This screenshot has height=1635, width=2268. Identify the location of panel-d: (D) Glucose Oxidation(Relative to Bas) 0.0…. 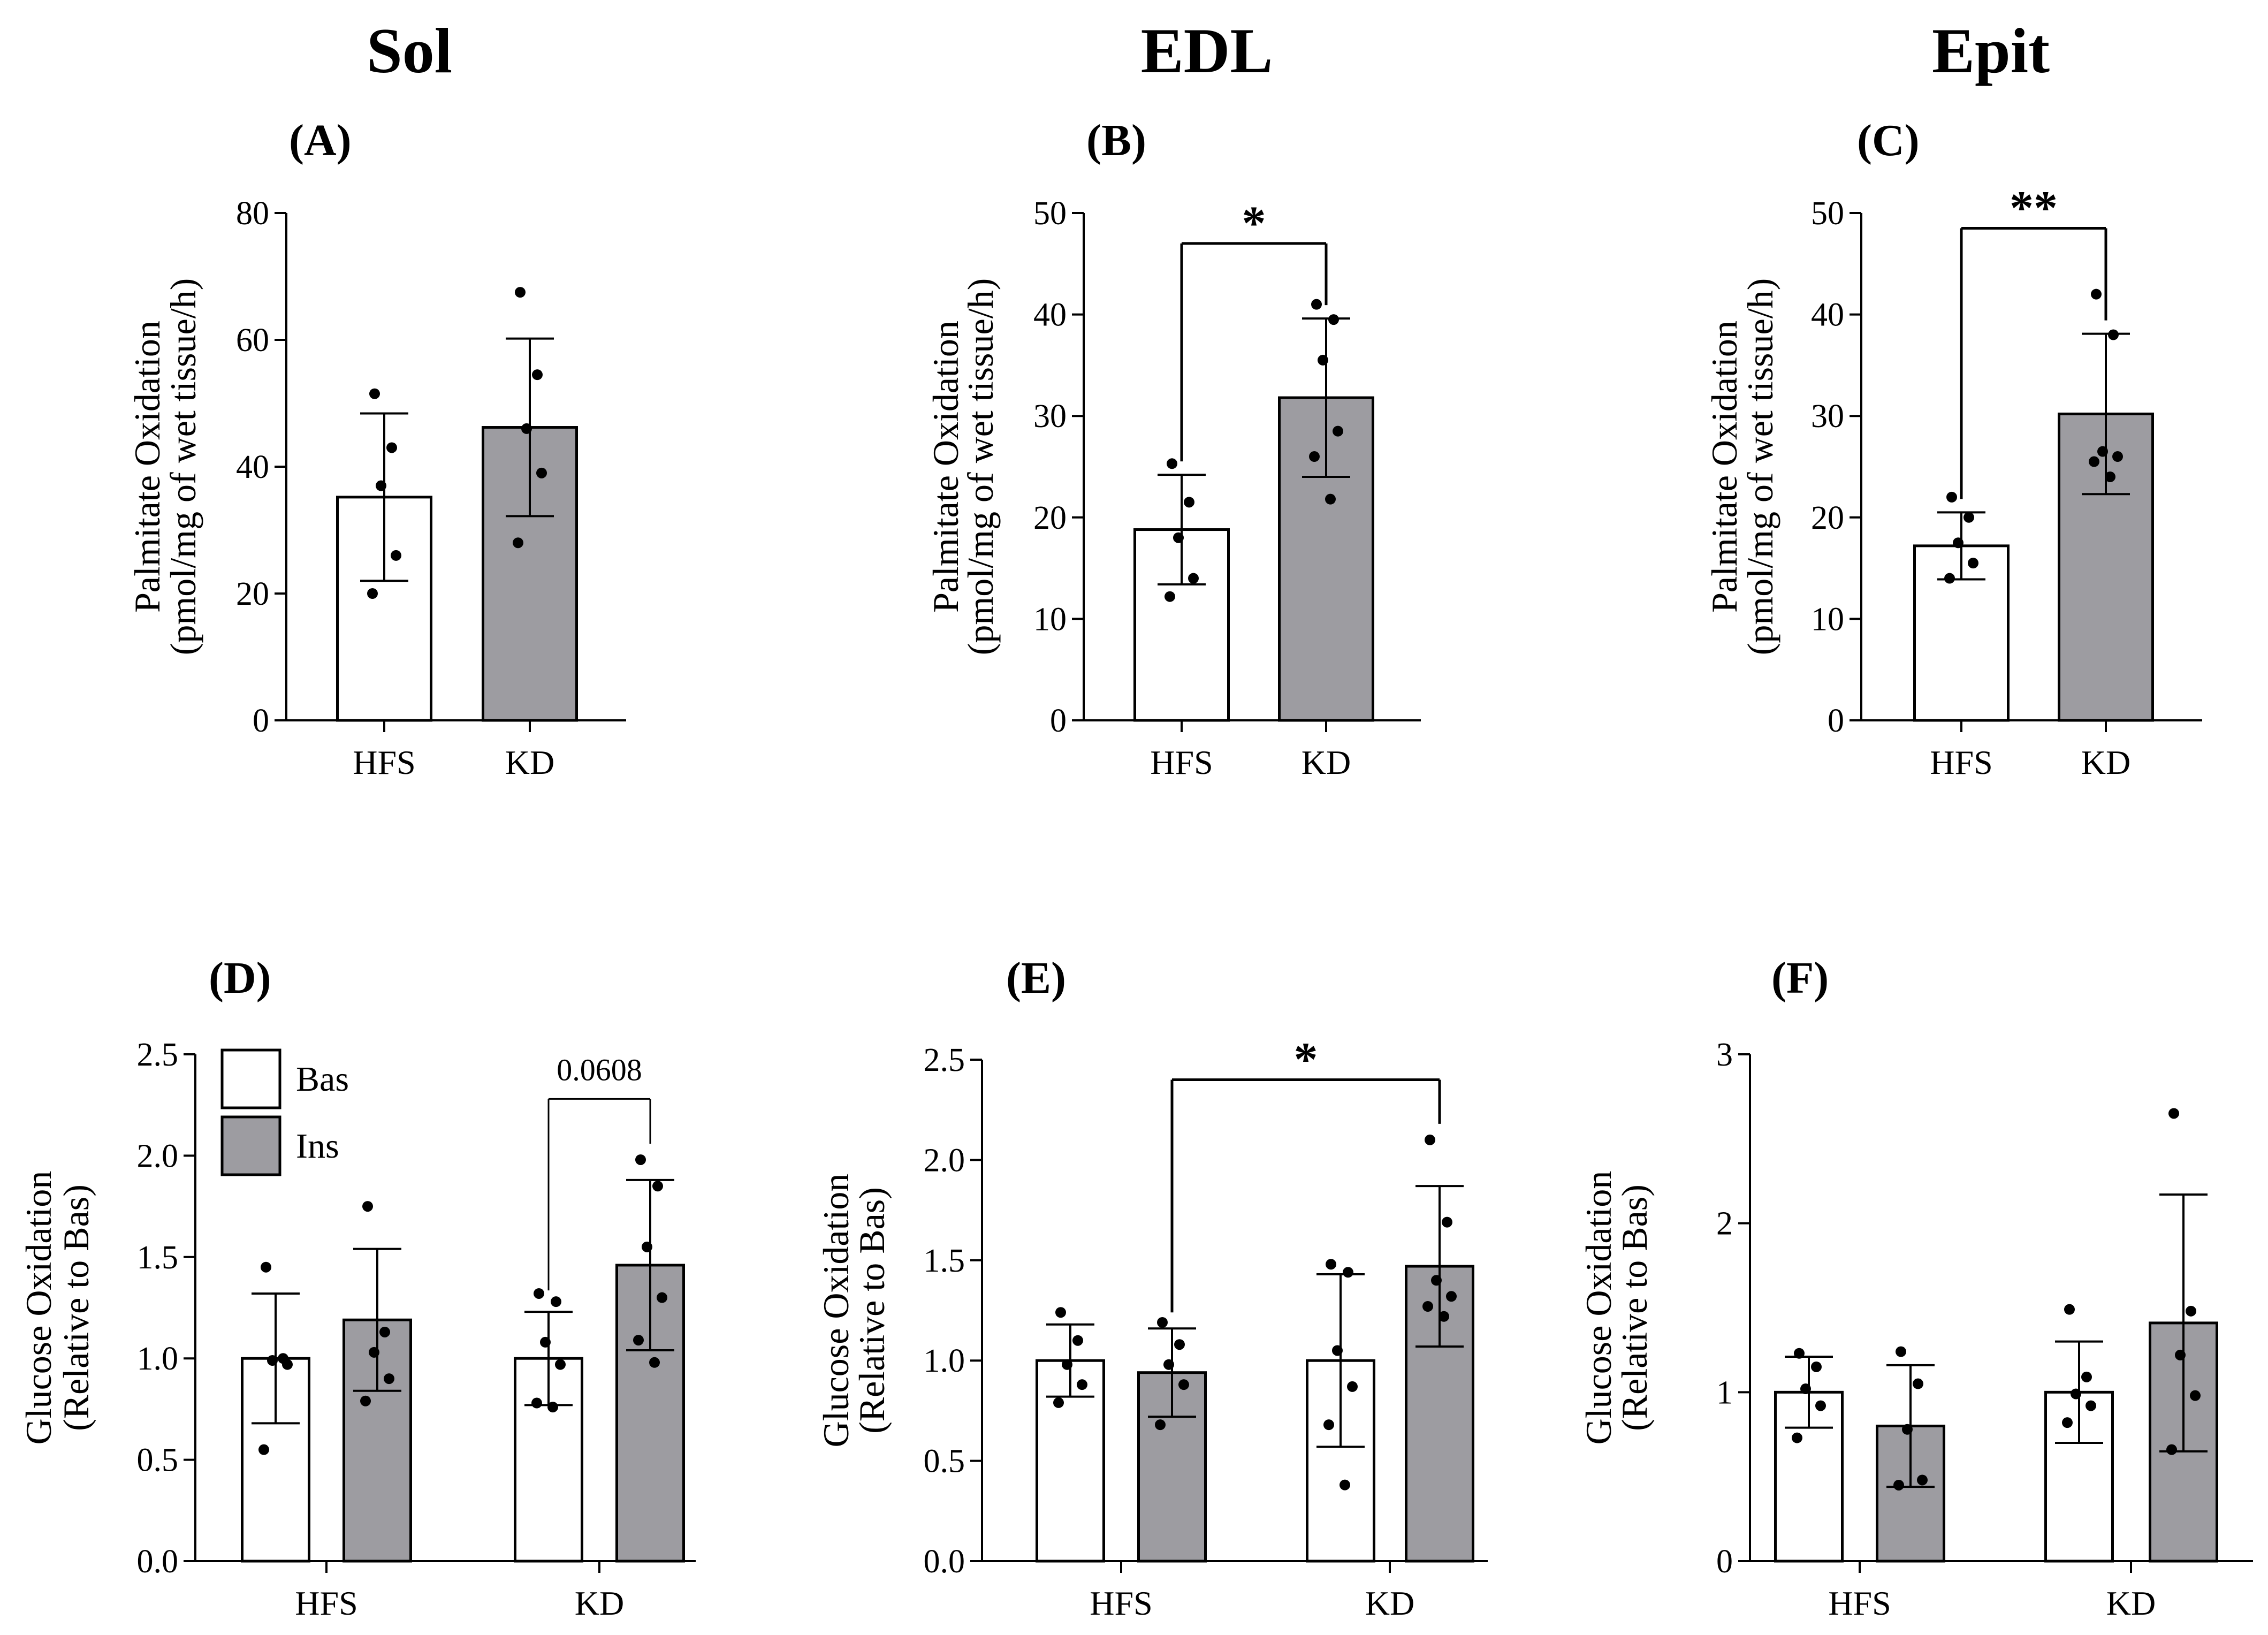
(357, 1287).